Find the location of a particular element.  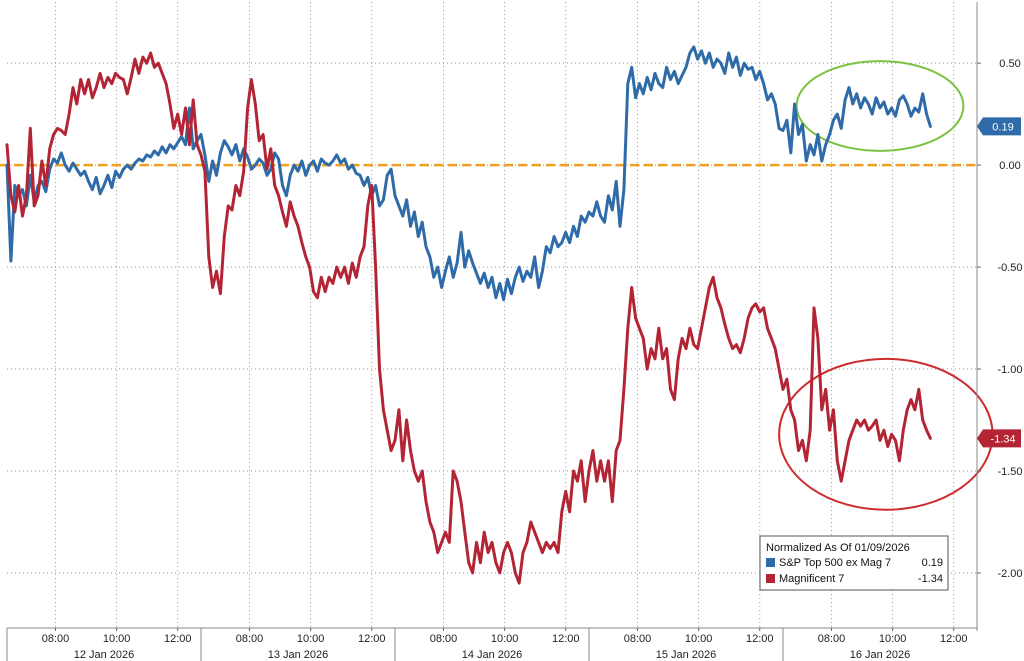

legend-value-sp-top-500: 0.19 is located at coordinates (932, 563).